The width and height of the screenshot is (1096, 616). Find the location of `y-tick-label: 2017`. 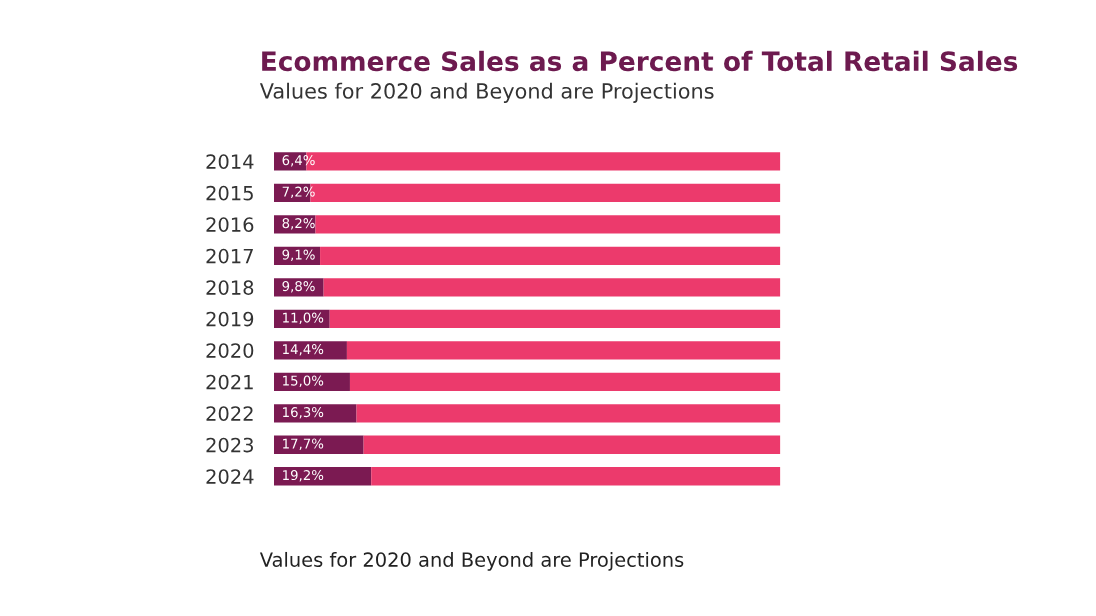

y-tick-label: 2017 is located at coordinates (229, 256).